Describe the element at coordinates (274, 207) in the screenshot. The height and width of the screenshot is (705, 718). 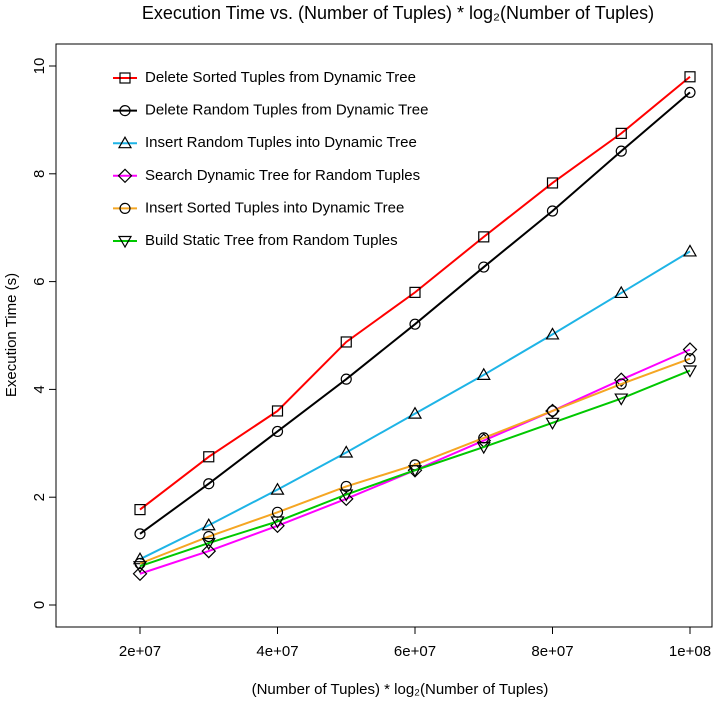
I see `legend-label: Insert Sorted Tuples into Dynamic Tree` at that location.